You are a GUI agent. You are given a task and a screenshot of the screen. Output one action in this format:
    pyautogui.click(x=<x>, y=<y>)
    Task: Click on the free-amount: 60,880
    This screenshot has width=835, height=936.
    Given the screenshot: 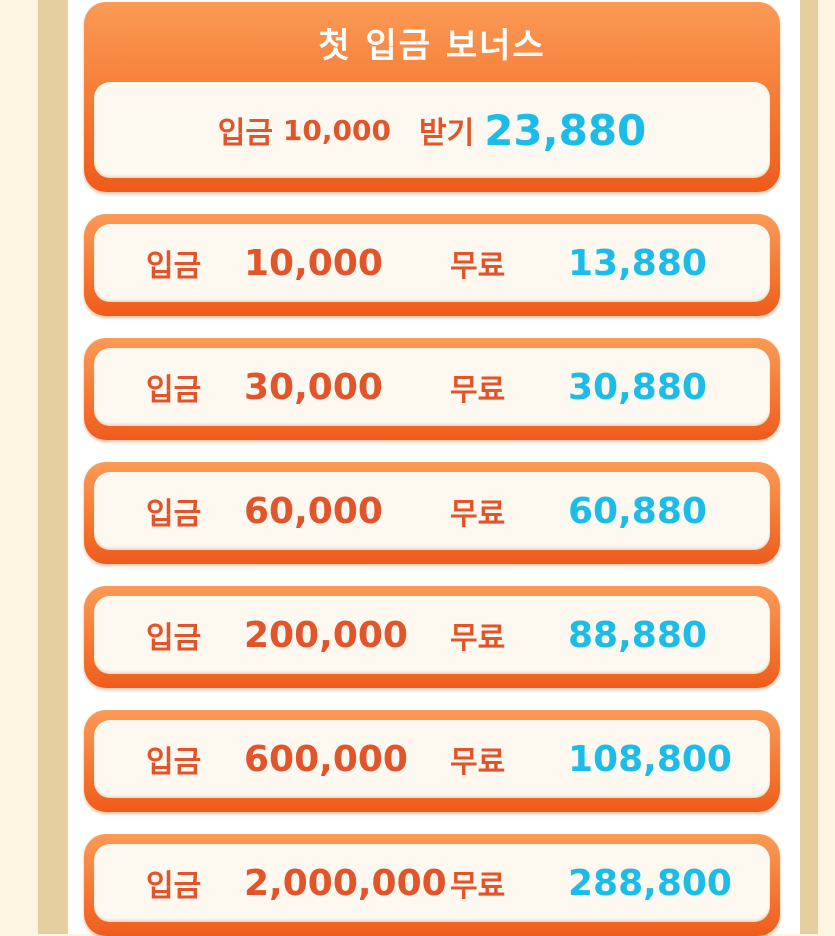 What is the action you would take?
    pyautogui.click(x=637, y=511)
    